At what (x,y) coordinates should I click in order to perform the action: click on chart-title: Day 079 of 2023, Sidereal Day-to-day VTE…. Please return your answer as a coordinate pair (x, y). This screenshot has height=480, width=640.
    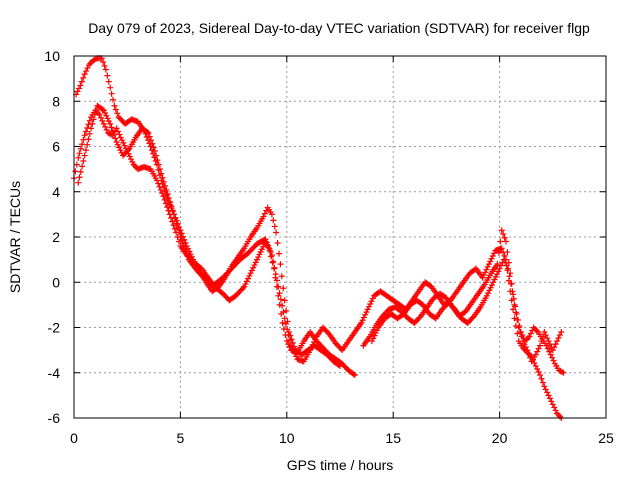
    Looking at the image, I should click on (339, 28).